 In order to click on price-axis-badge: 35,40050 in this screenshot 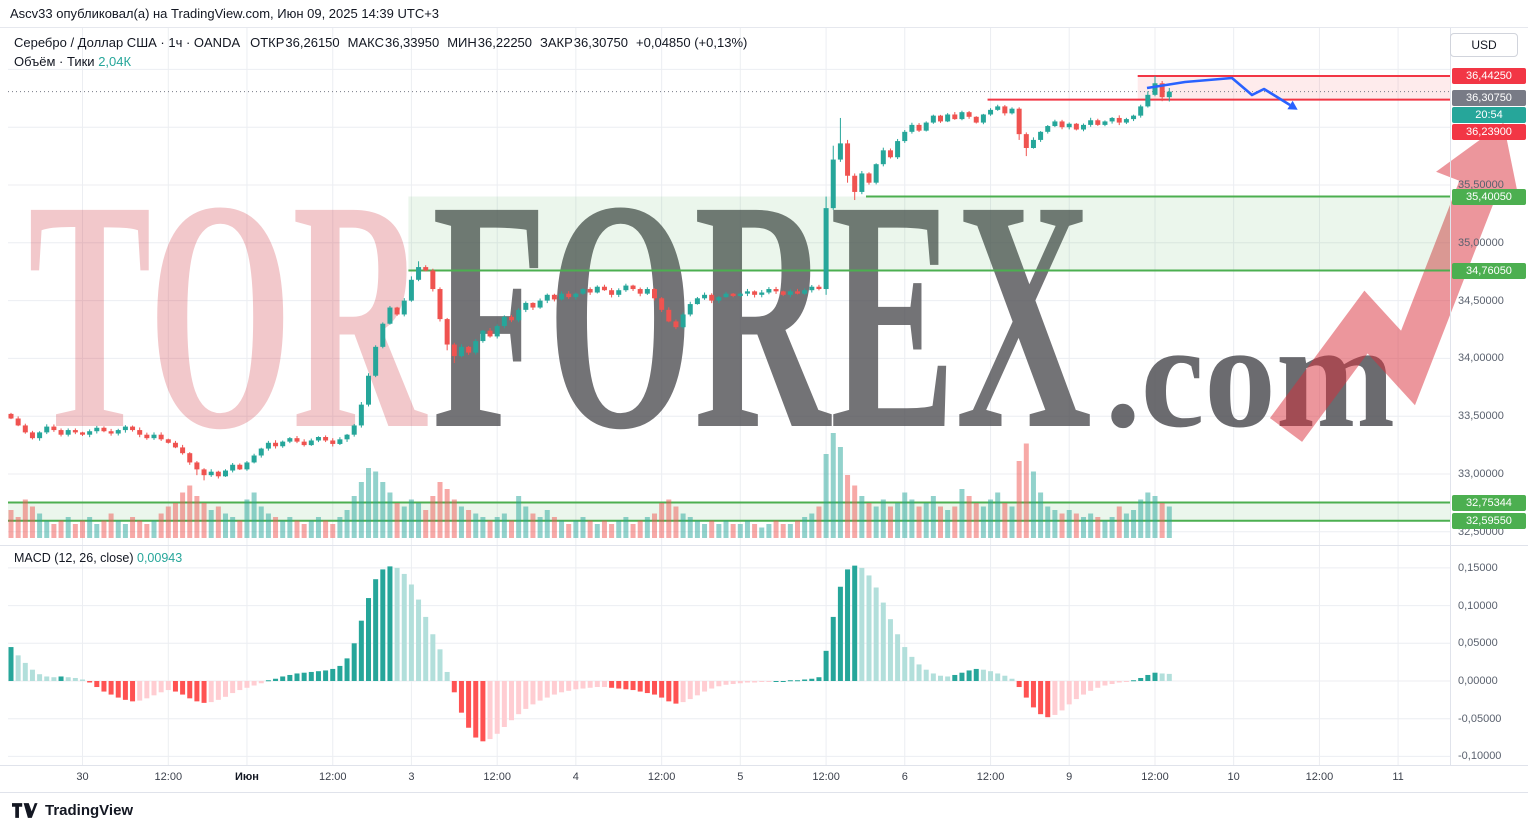, I will do `click(1489, 197)`.